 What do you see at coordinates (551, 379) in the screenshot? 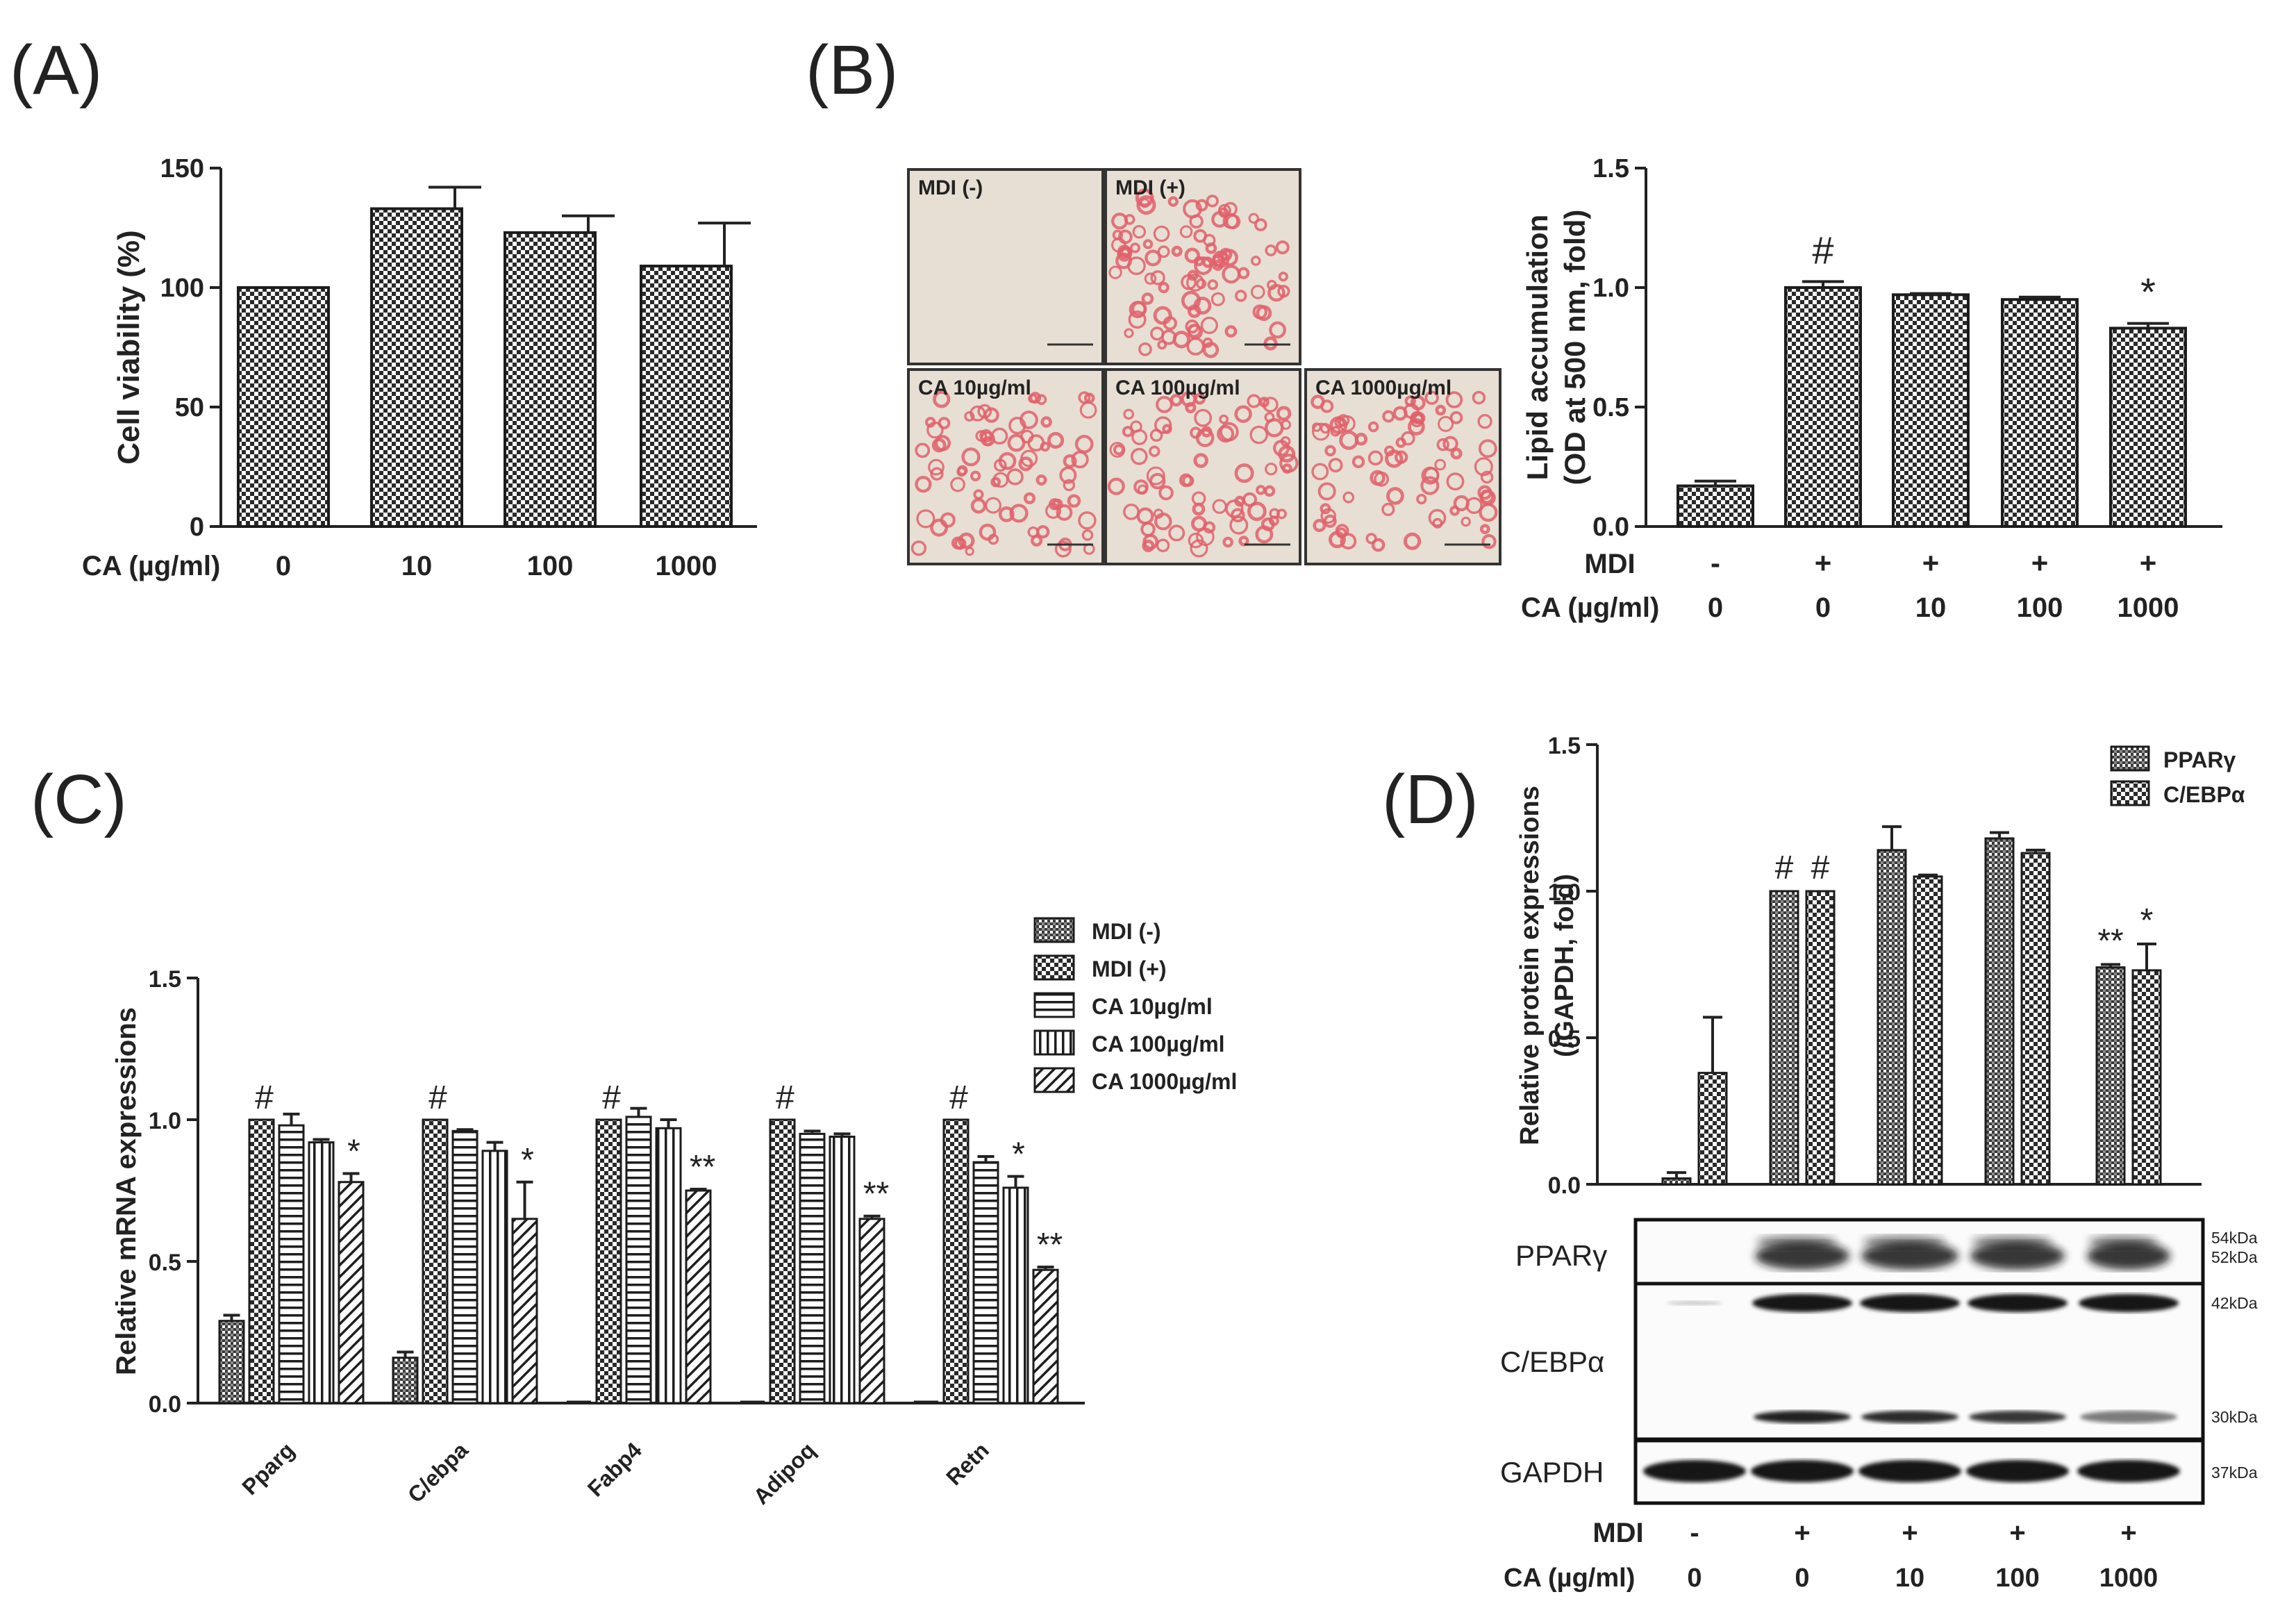
I see `chart-a-bar` at bounding box center [551, 379].